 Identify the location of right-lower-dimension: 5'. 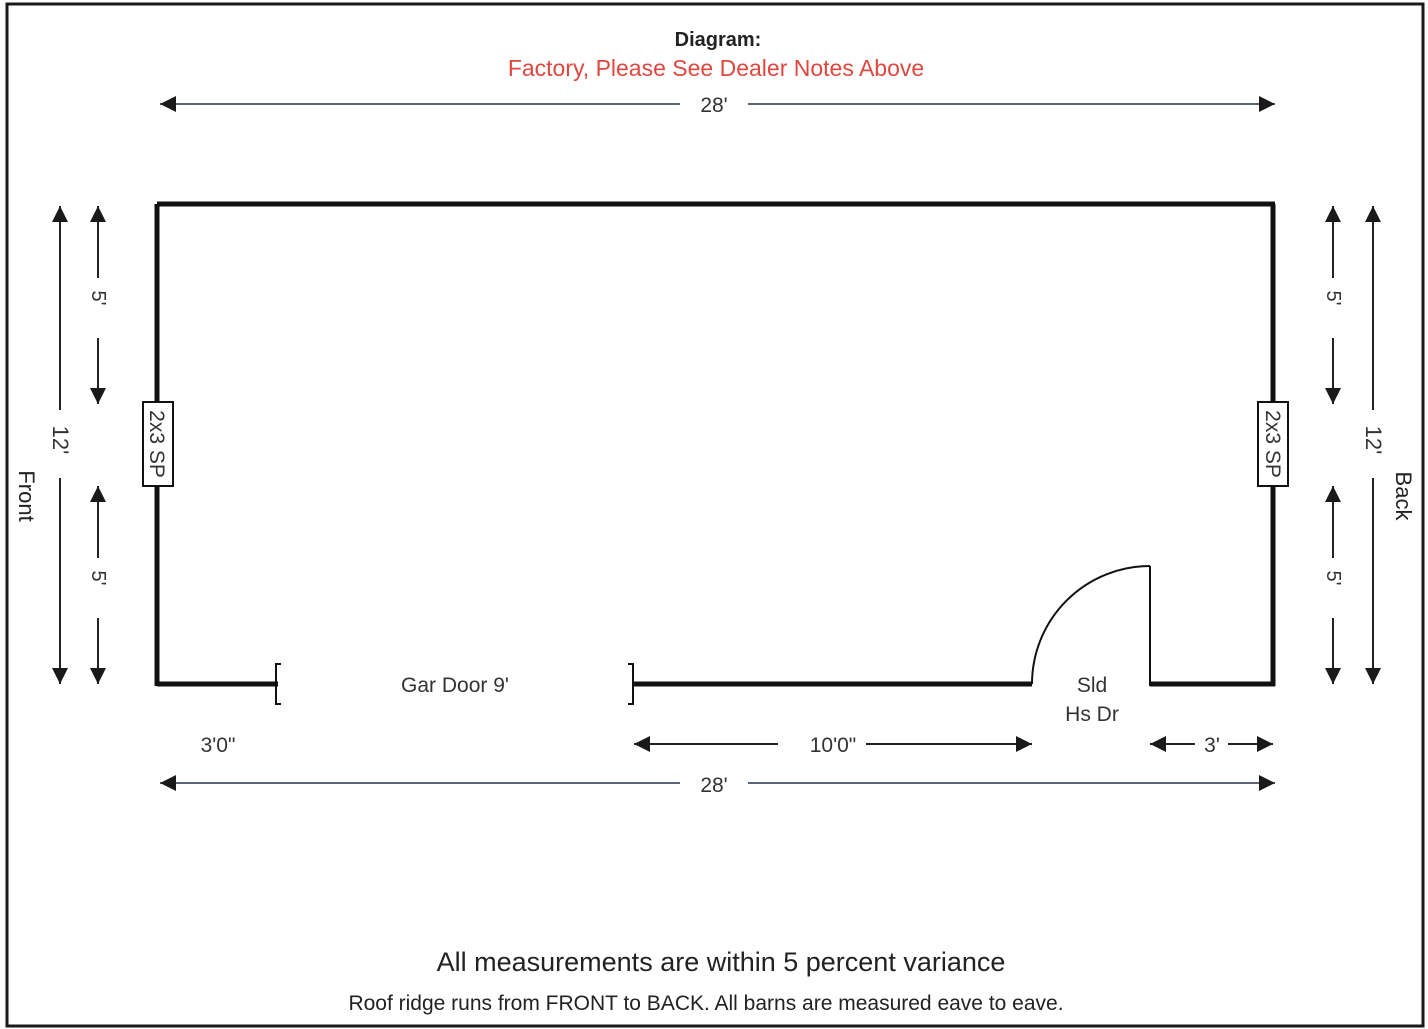
(1333, 585).